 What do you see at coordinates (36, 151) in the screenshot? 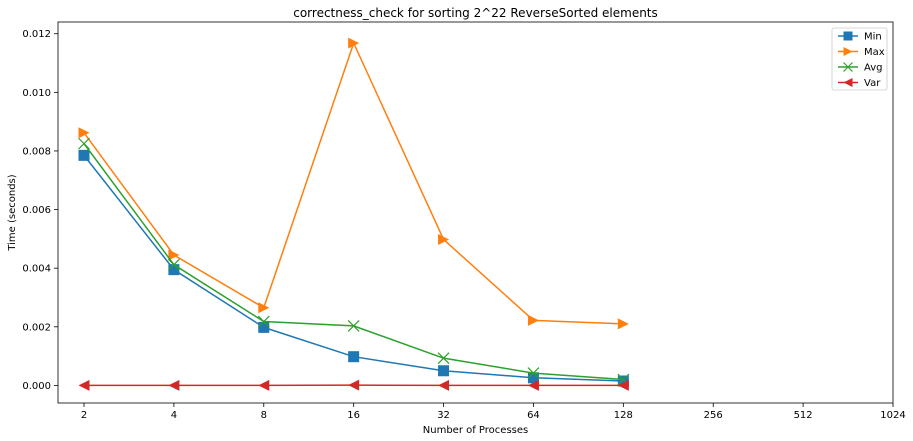
I see `y-tick-label: 0.008` at bounding box center [36, 151].